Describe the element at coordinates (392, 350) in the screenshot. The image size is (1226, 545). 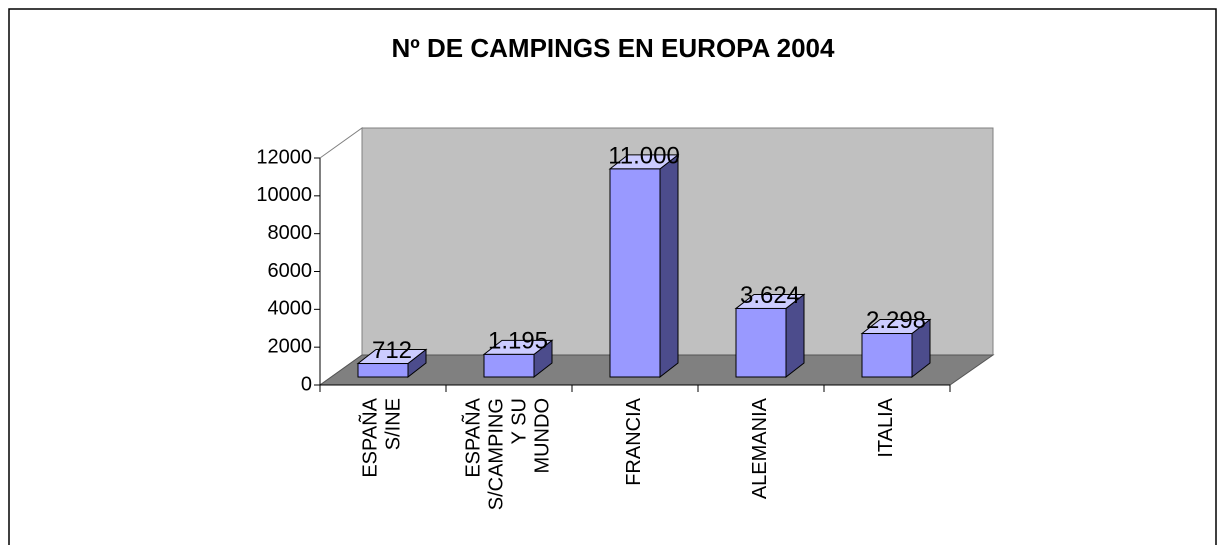
I see `value-label: 712` at that location.